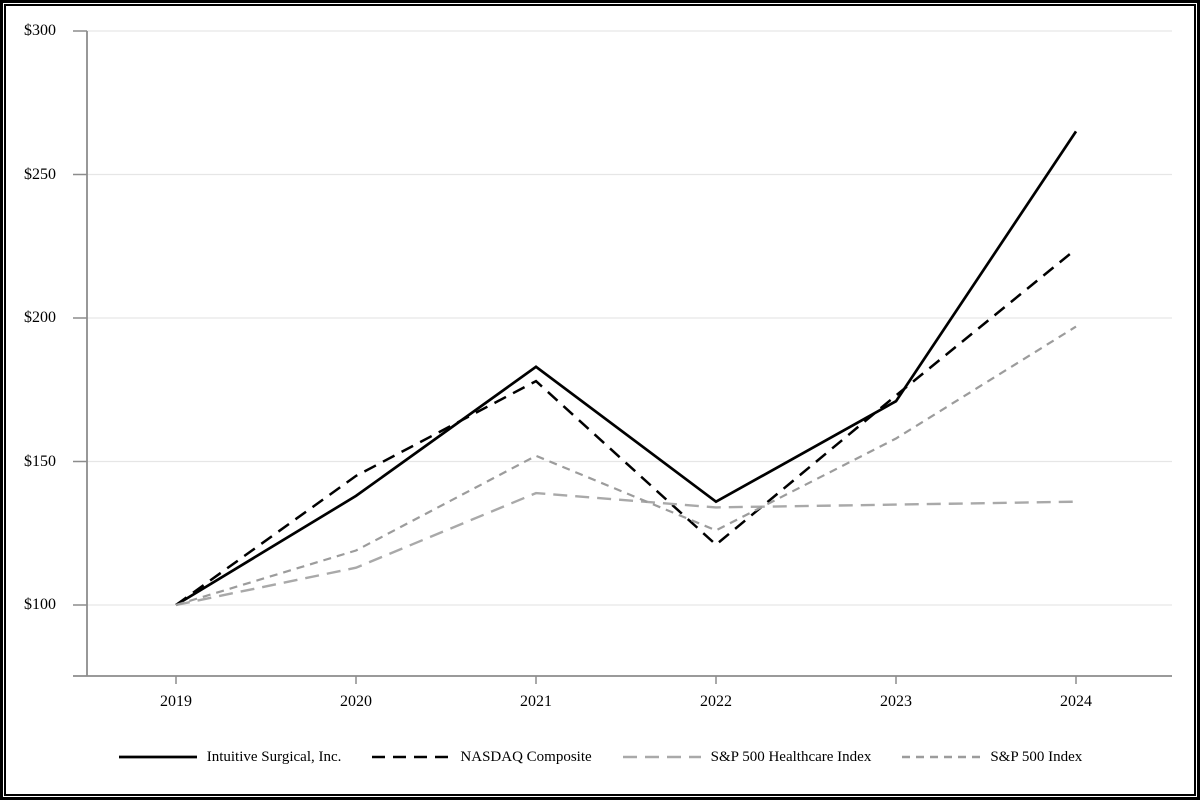  What do you see at coordinates (411, 757) in the screenshot?
I see `legend-line-sample-nasdaq-composite` at bounding box center [411, 757].